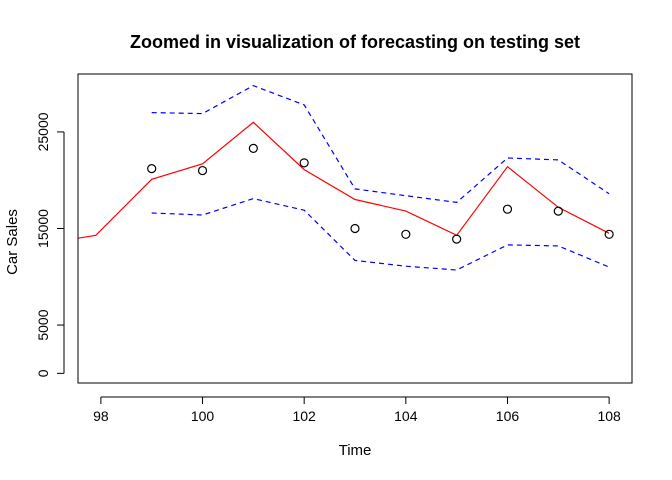  What do you see at coordinates (304, 416) in the screenshot?
I see `x-tick-label: 102` at bounding box center [304, 416].